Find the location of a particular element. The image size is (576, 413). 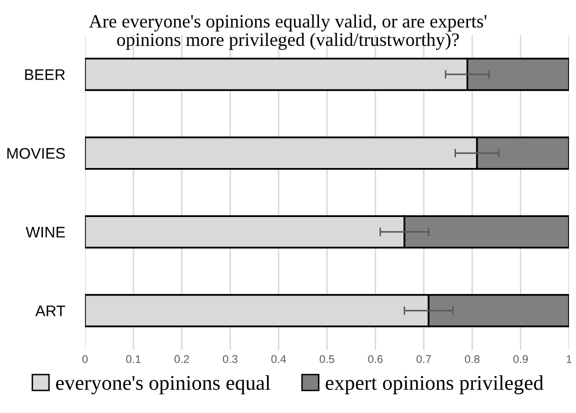

x-tick-label: 0.1 is located at coordinates (133, 359).